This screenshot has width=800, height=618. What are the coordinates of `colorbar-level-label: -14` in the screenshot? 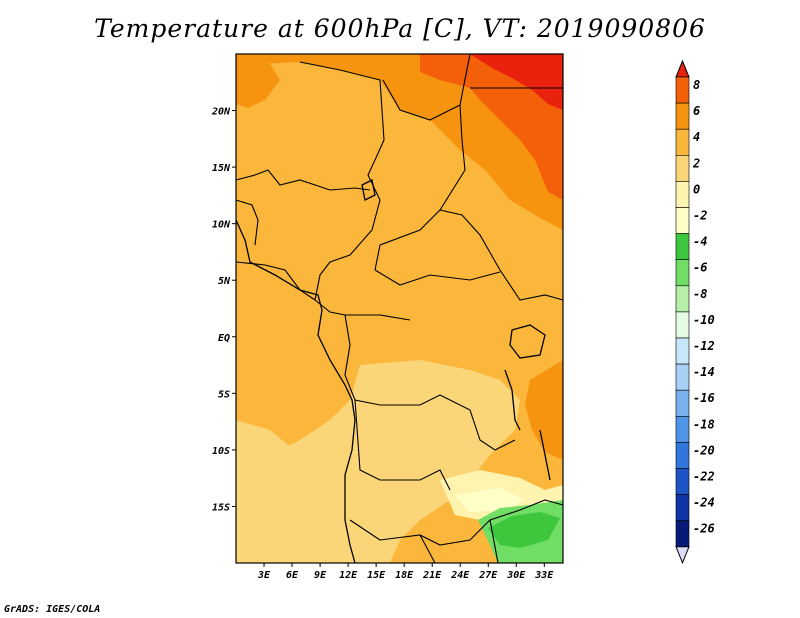 It's located at (704, 372).